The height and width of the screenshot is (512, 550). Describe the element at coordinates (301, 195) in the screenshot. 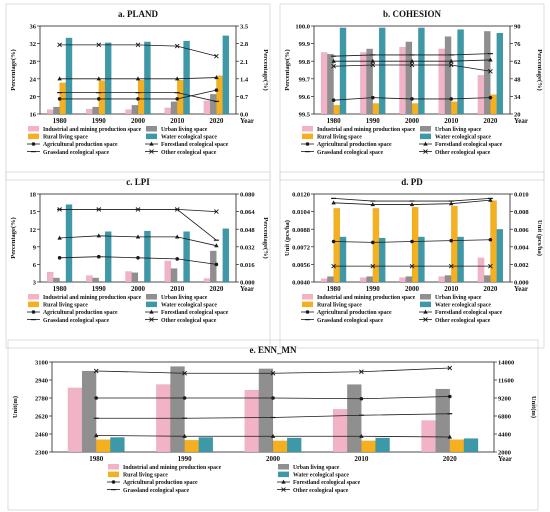

I see `y-left-tick-label: 0.0120` at that location.